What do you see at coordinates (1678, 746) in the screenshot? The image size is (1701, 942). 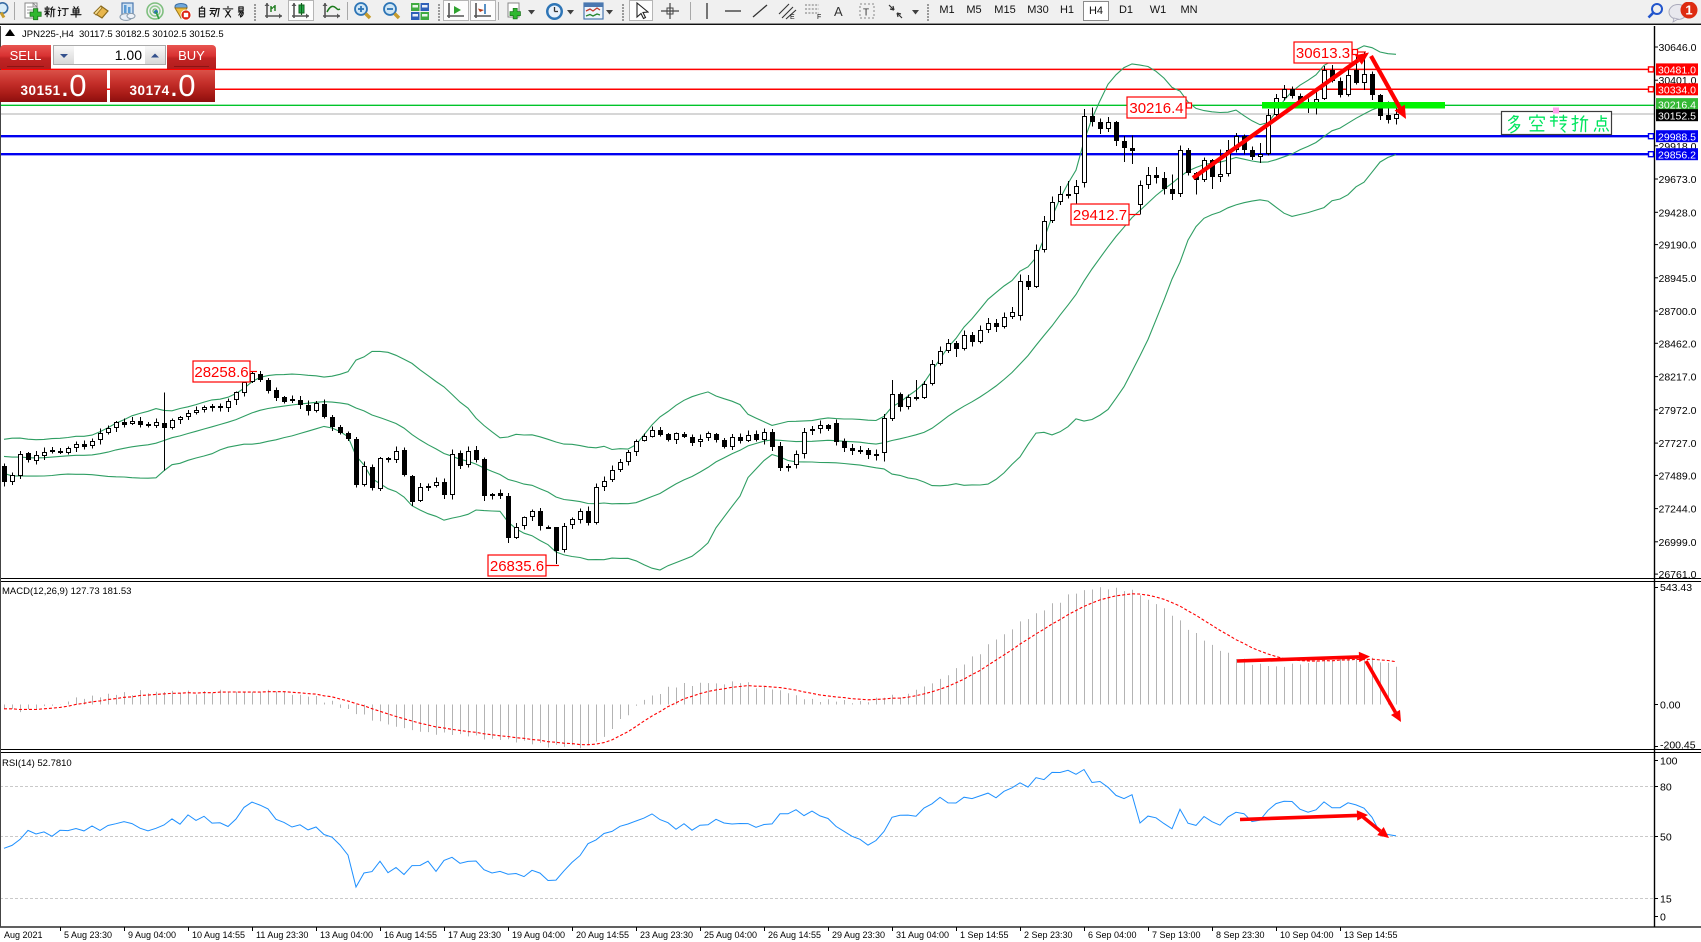 I see `svg-text: -200.45` at bounding box center [1678, 746].